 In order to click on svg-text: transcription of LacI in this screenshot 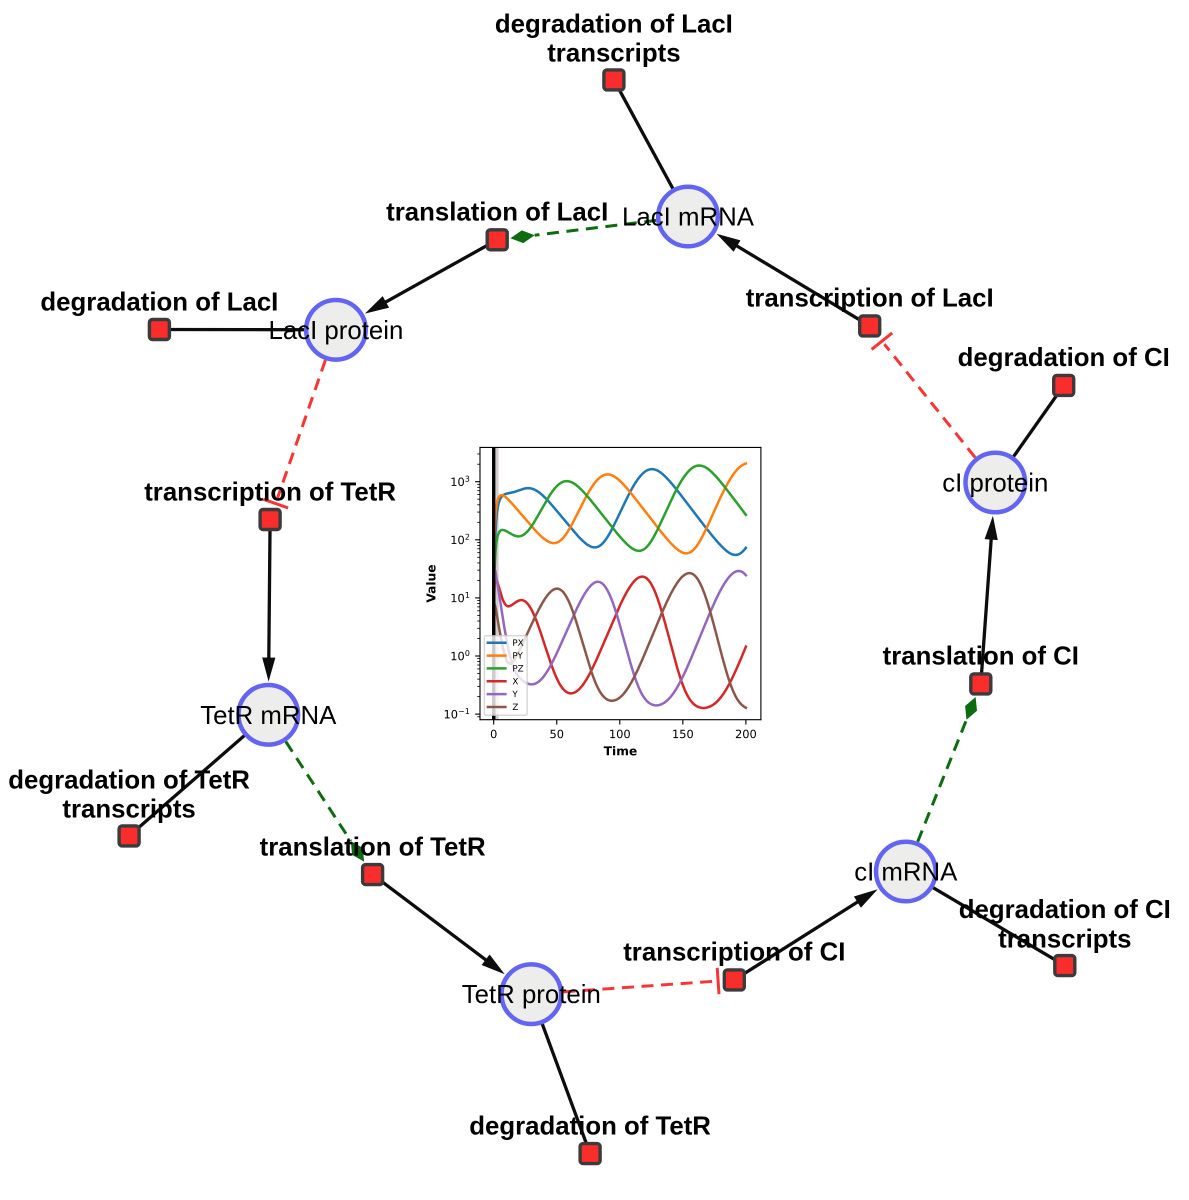, I will do `click(870, 299)`.